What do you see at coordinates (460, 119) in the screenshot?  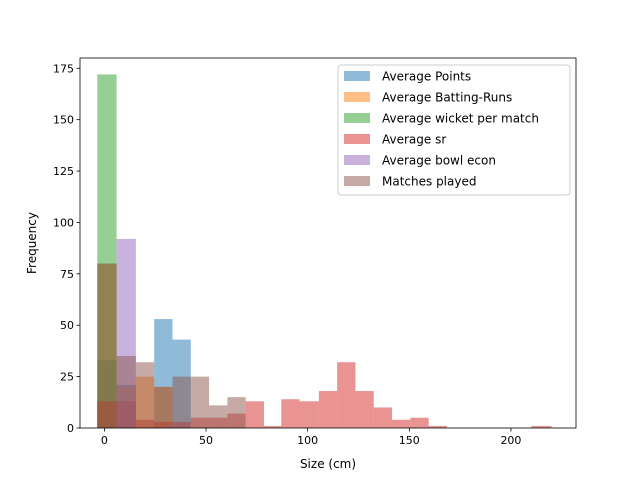 I see `legend-label: Average wicket per match` at bounding box center [460, 119].